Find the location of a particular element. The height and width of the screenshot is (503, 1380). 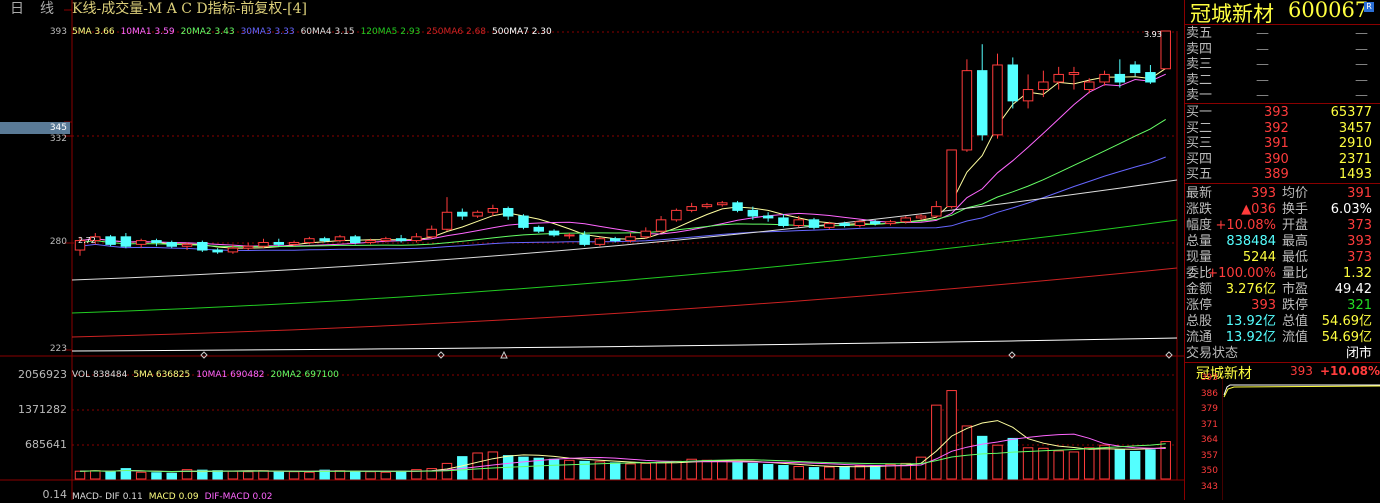

stat-row: 涨跌 ▲036 换手 6.03% is located at coordinates (1280, 209).